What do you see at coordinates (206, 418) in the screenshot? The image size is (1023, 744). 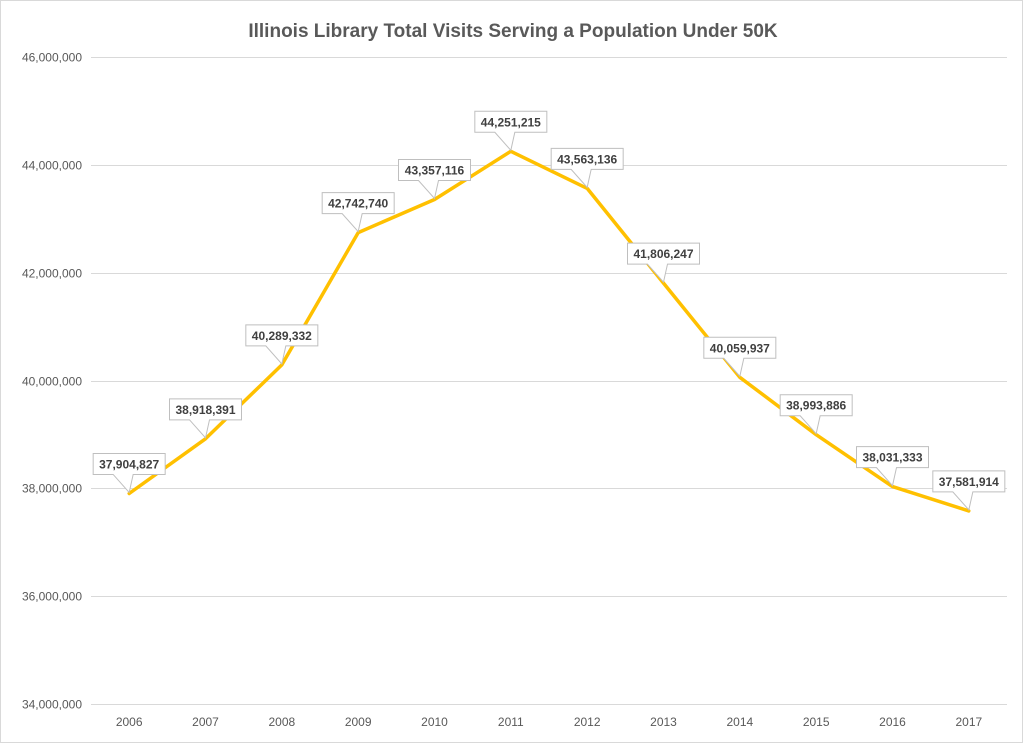 I see `data-label-callout: 38,918,391` at bounding box center [206, 418].